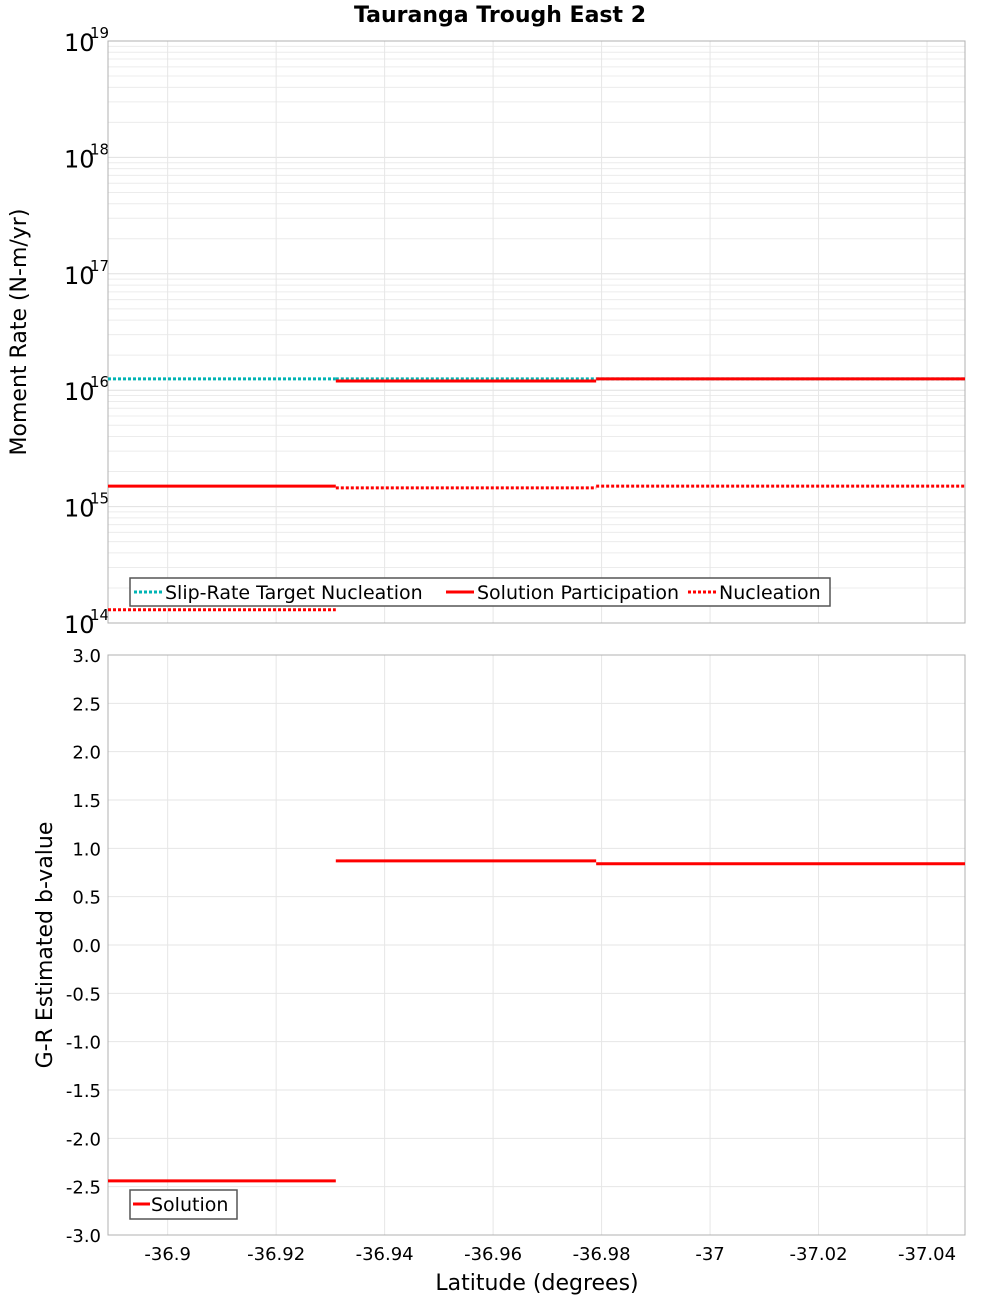 The image size is (1000, 1300). I want to click on x-tick-label: -37.02, so click(819, 1254).